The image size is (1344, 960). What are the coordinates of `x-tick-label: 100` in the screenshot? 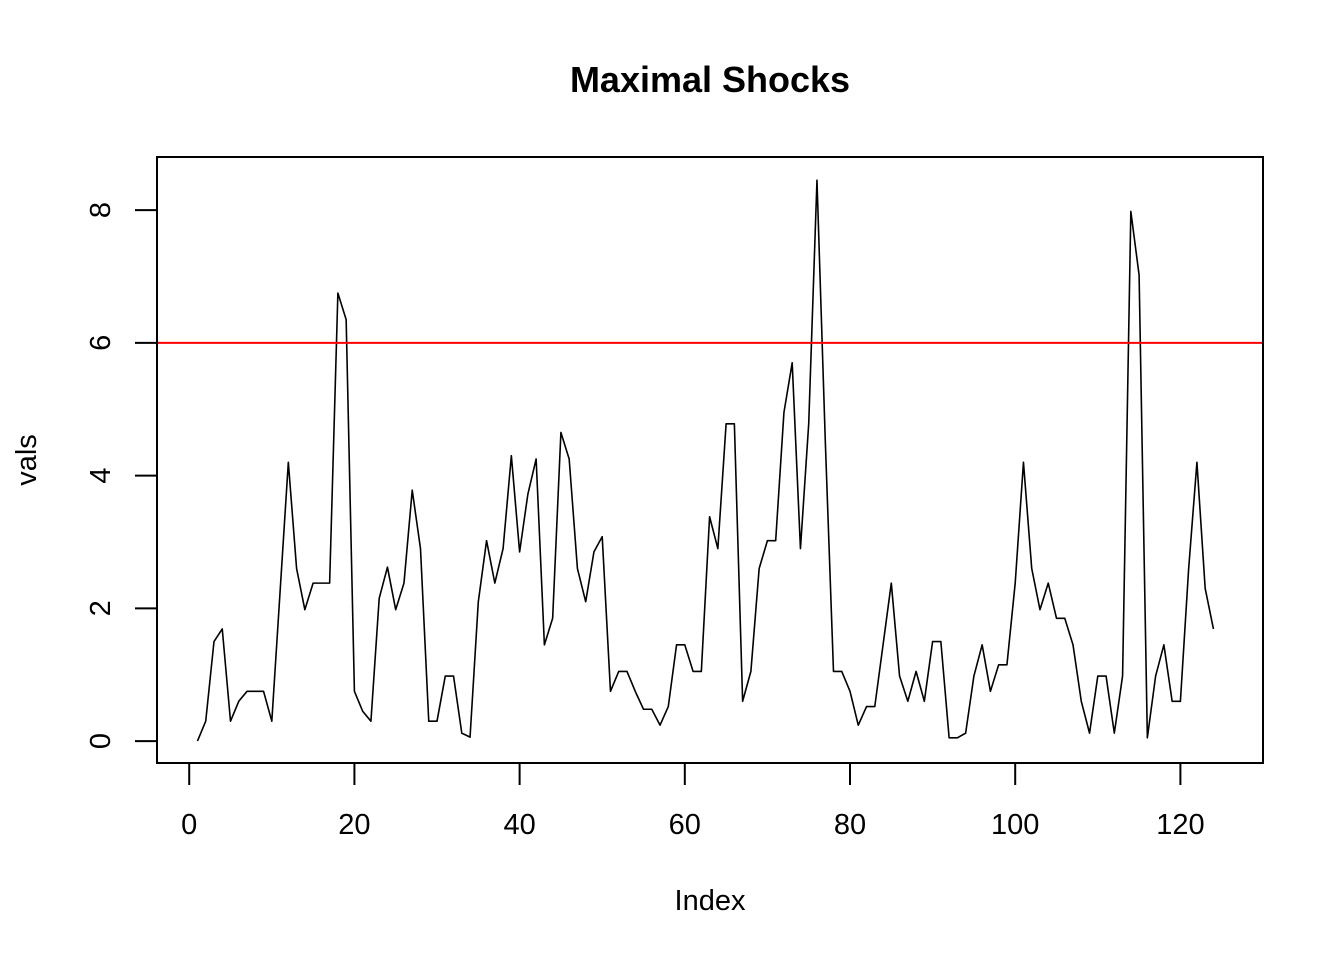 It's located at (1015, 825).